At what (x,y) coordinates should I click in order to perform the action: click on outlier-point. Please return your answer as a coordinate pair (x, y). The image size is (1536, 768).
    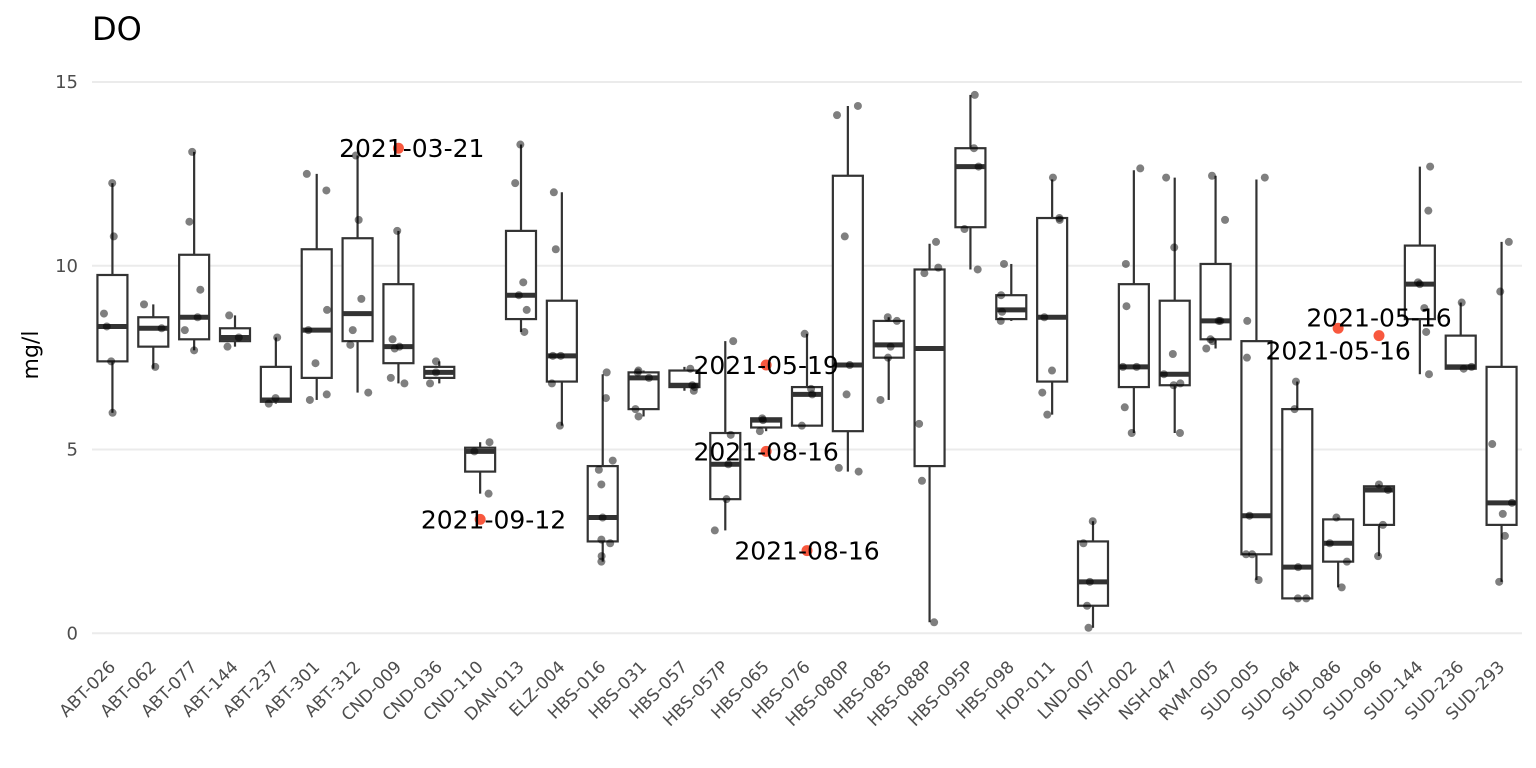
    Looking at the image, I should click on (766, 451).